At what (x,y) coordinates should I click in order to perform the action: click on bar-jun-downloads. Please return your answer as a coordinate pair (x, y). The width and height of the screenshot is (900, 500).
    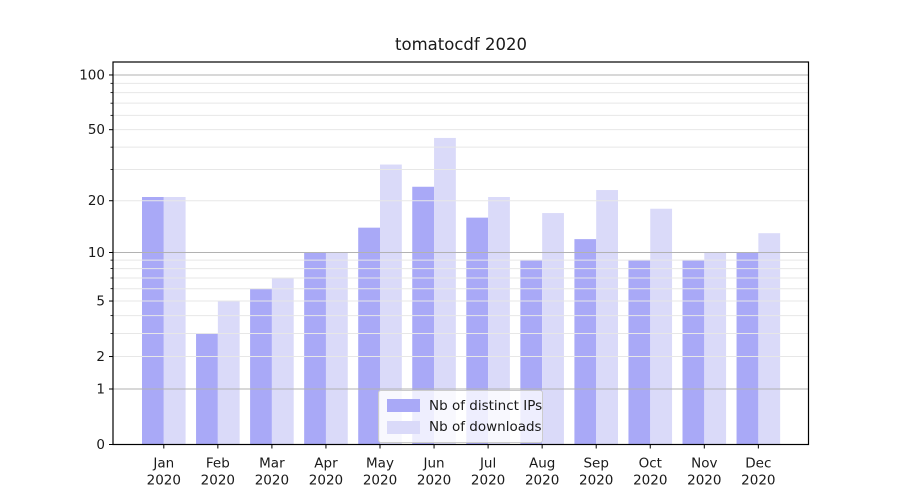
    Looking at the image, I should click on (445, 291).